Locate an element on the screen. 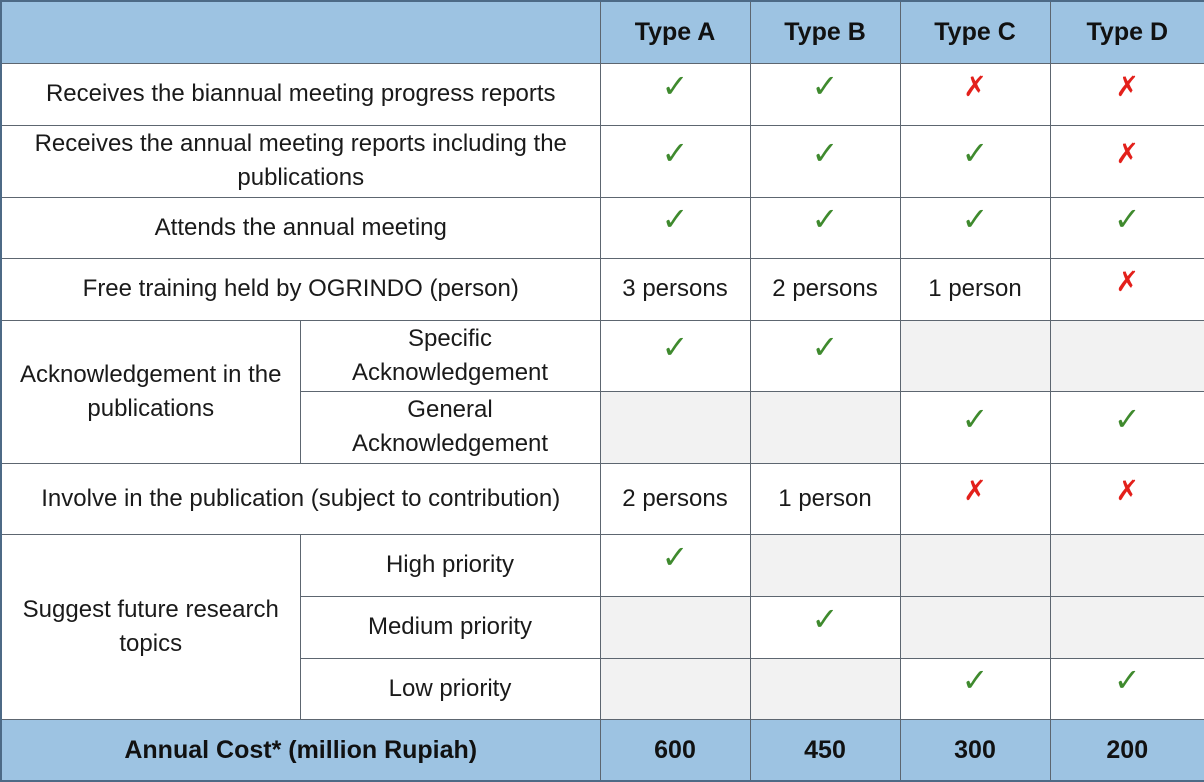 This screenshot has width=1204, height=782. cell-type-b: 2 persons is located at coordinates (825, 289).